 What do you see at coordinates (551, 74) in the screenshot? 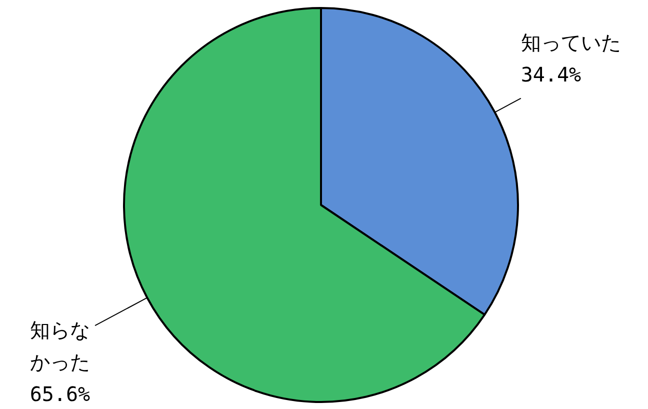
I see `data-label: 34.4%` at bounding box center [551, 74].